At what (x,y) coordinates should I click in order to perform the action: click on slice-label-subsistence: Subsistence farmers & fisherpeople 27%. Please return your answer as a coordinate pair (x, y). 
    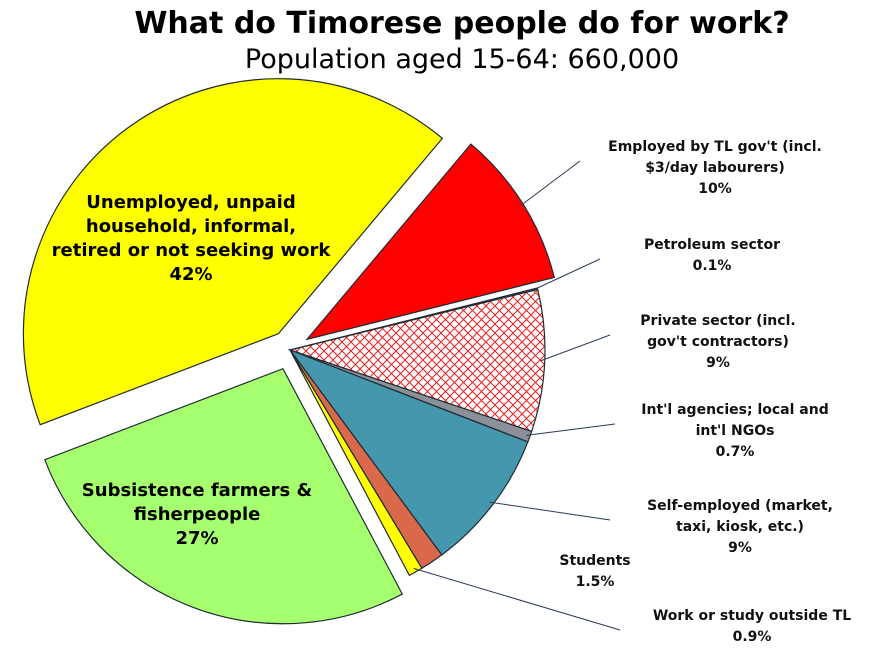
    Looking at the image, I should click on (197, 514).